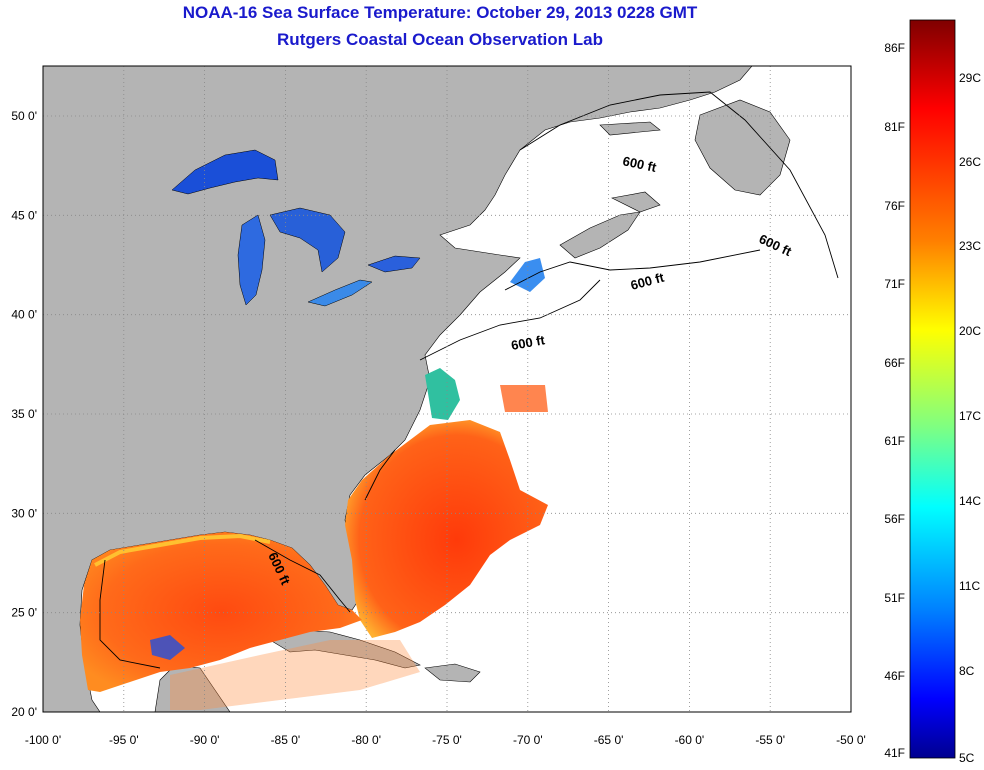  What do you see at coordinates (894, 284) in the screenshot?
I see `colorbar-f-label: 71F` at bounding box center [894, 284].